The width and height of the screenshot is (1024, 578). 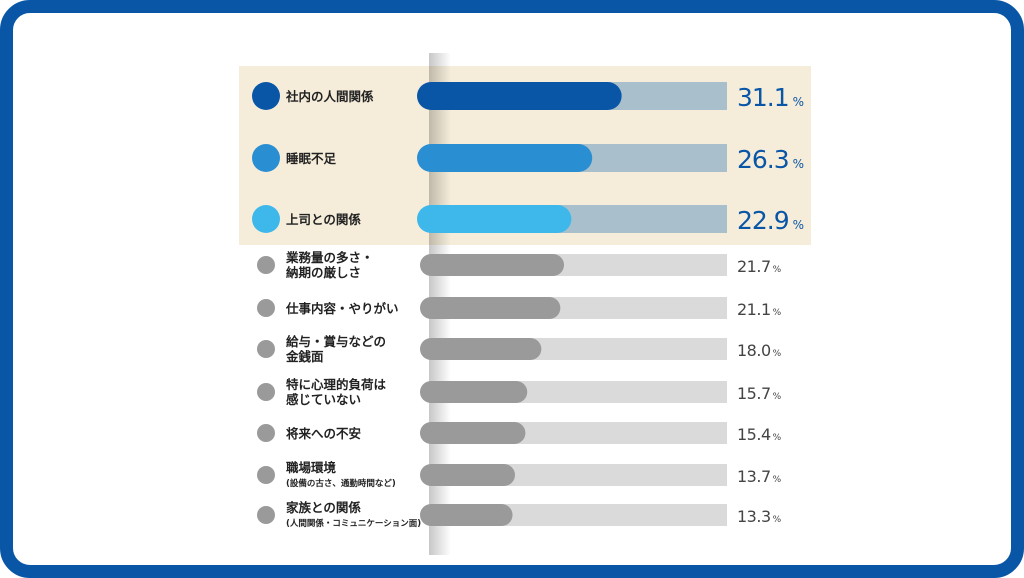 I want to click on category-label: 業務量の多さ・, so click(x=329, y=257).